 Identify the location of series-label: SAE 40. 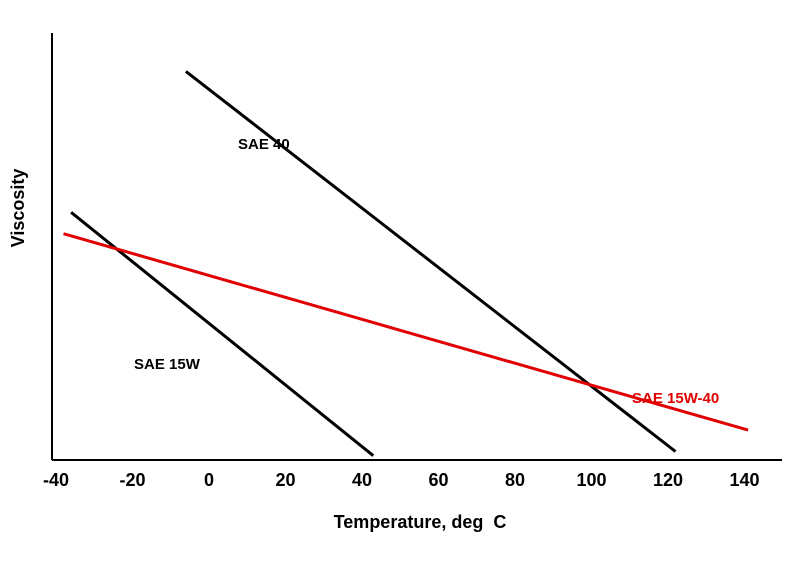
(264, 144).